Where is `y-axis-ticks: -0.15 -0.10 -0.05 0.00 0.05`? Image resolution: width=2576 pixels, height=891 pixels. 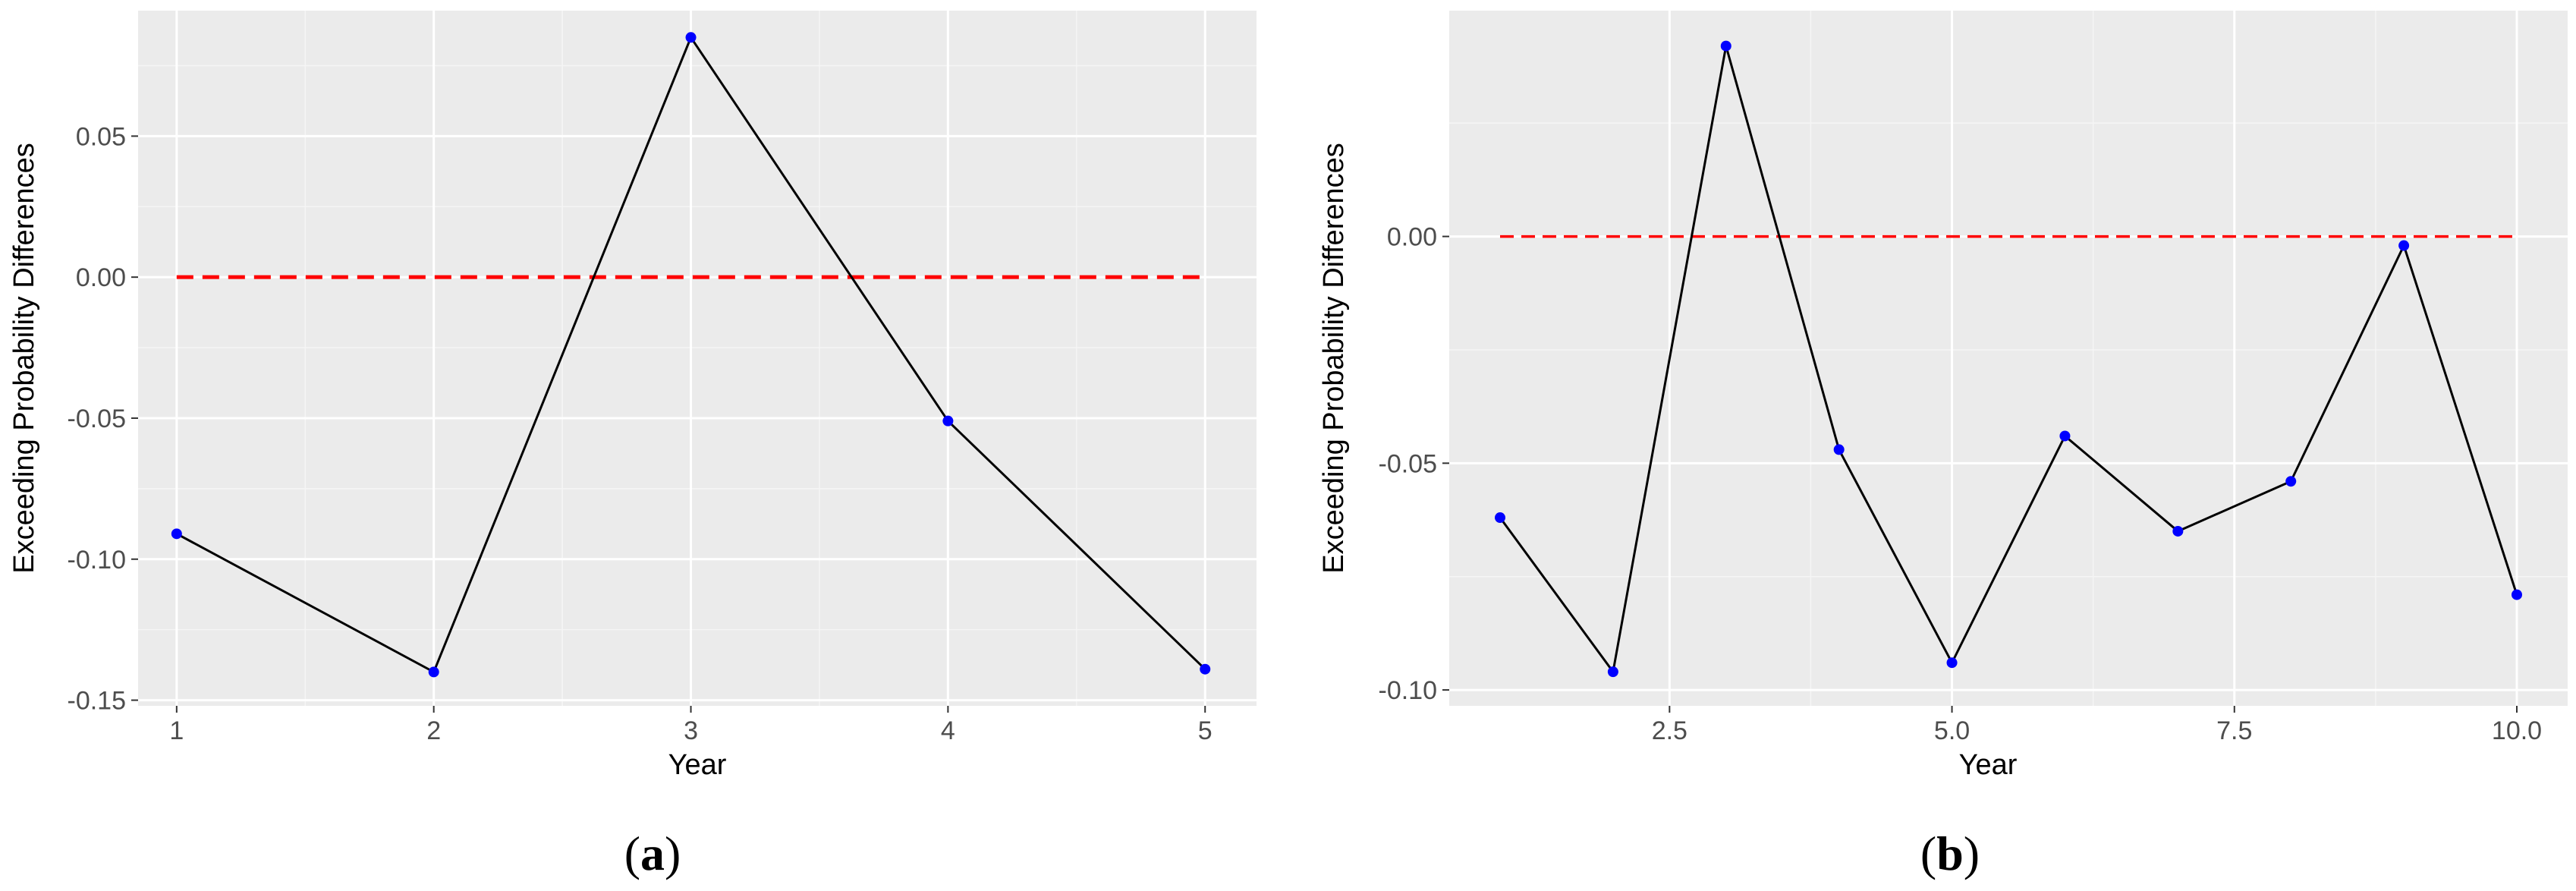 y-axis-ticks: -0.15 -0.10 -0.05 0.00 0.05 is located at coordinates (103, 419).